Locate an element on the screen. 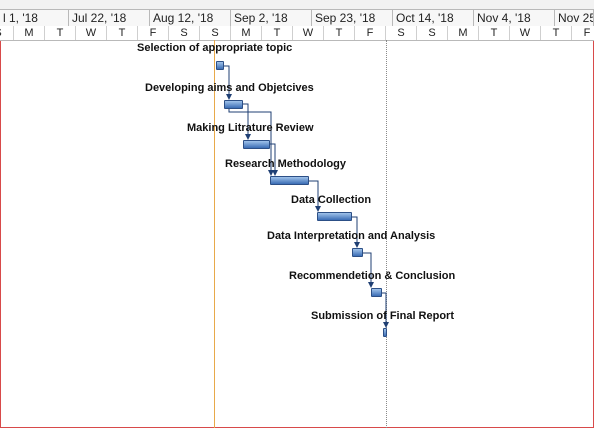 The width and height of the screenshot is (594, 428). task-label: Making Litrature Review is located at coordinates (250, 128).